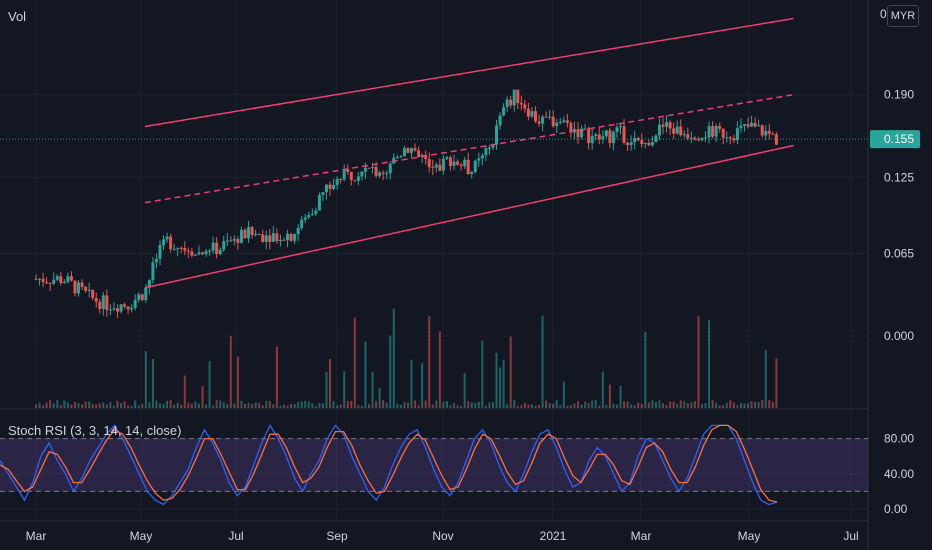 This screenshot has width=932, height=550. I want to click on time-tick-label: Nov, so click(442, 536).